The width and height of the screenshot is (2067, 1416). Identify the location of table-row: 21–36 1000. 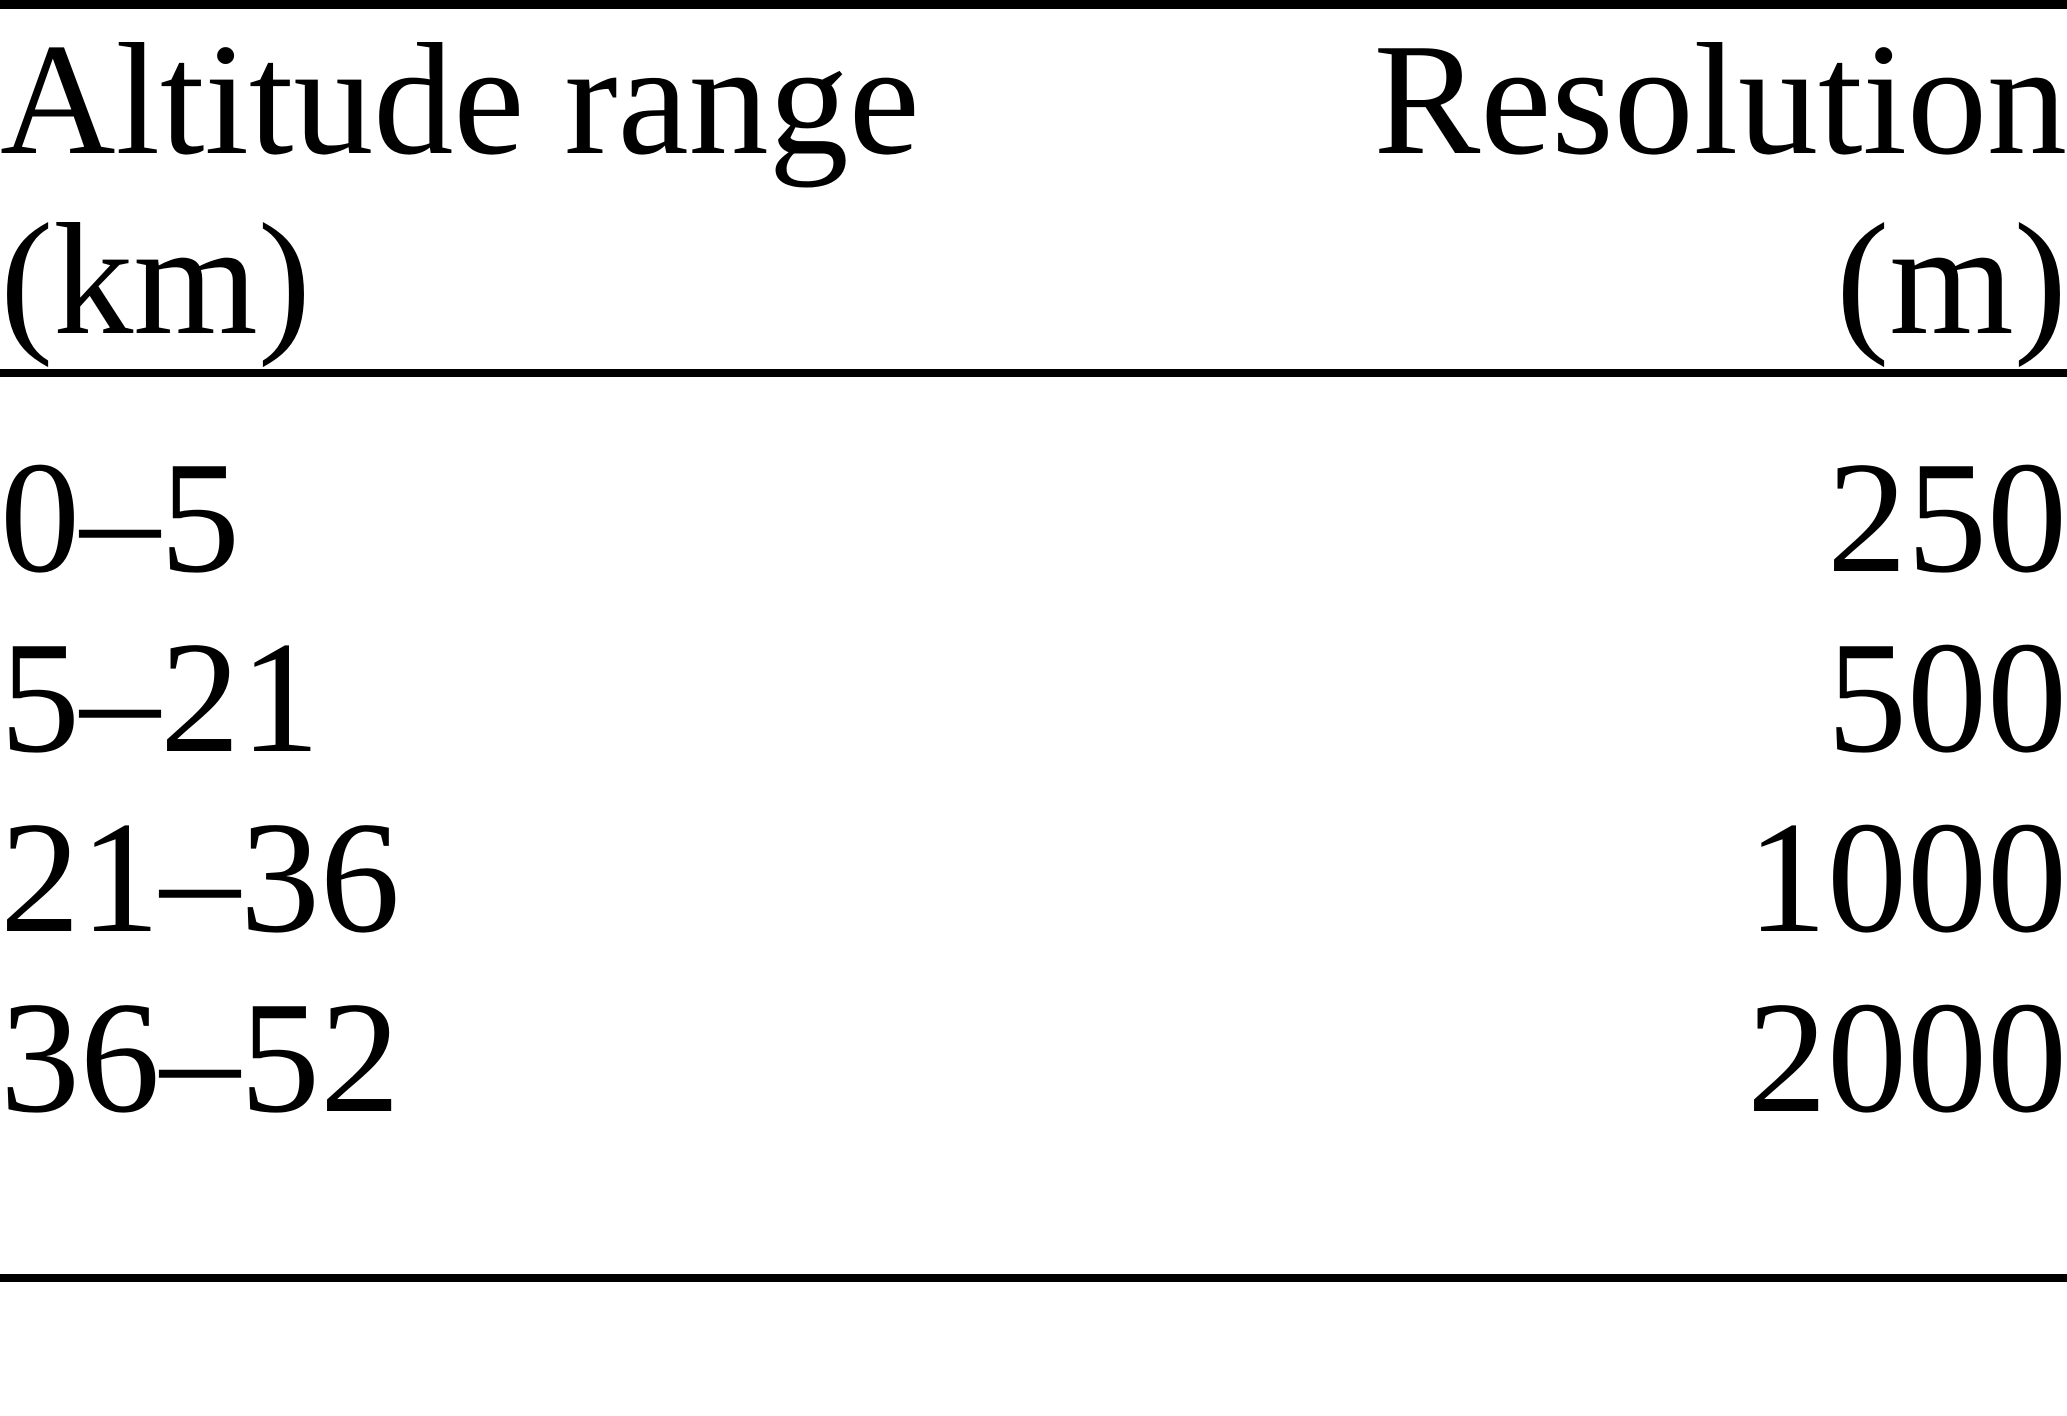
(1033, 877).